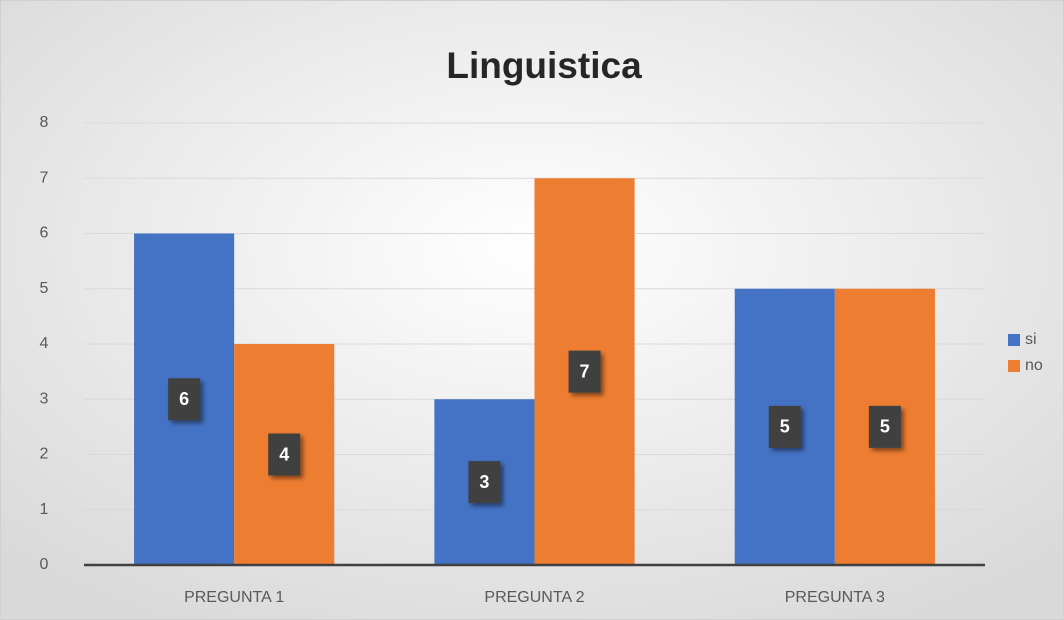 Image resolution: width=1064 pixels, height=620 pixels. I want to click on y-tick-label: 5, so click(44, 288).